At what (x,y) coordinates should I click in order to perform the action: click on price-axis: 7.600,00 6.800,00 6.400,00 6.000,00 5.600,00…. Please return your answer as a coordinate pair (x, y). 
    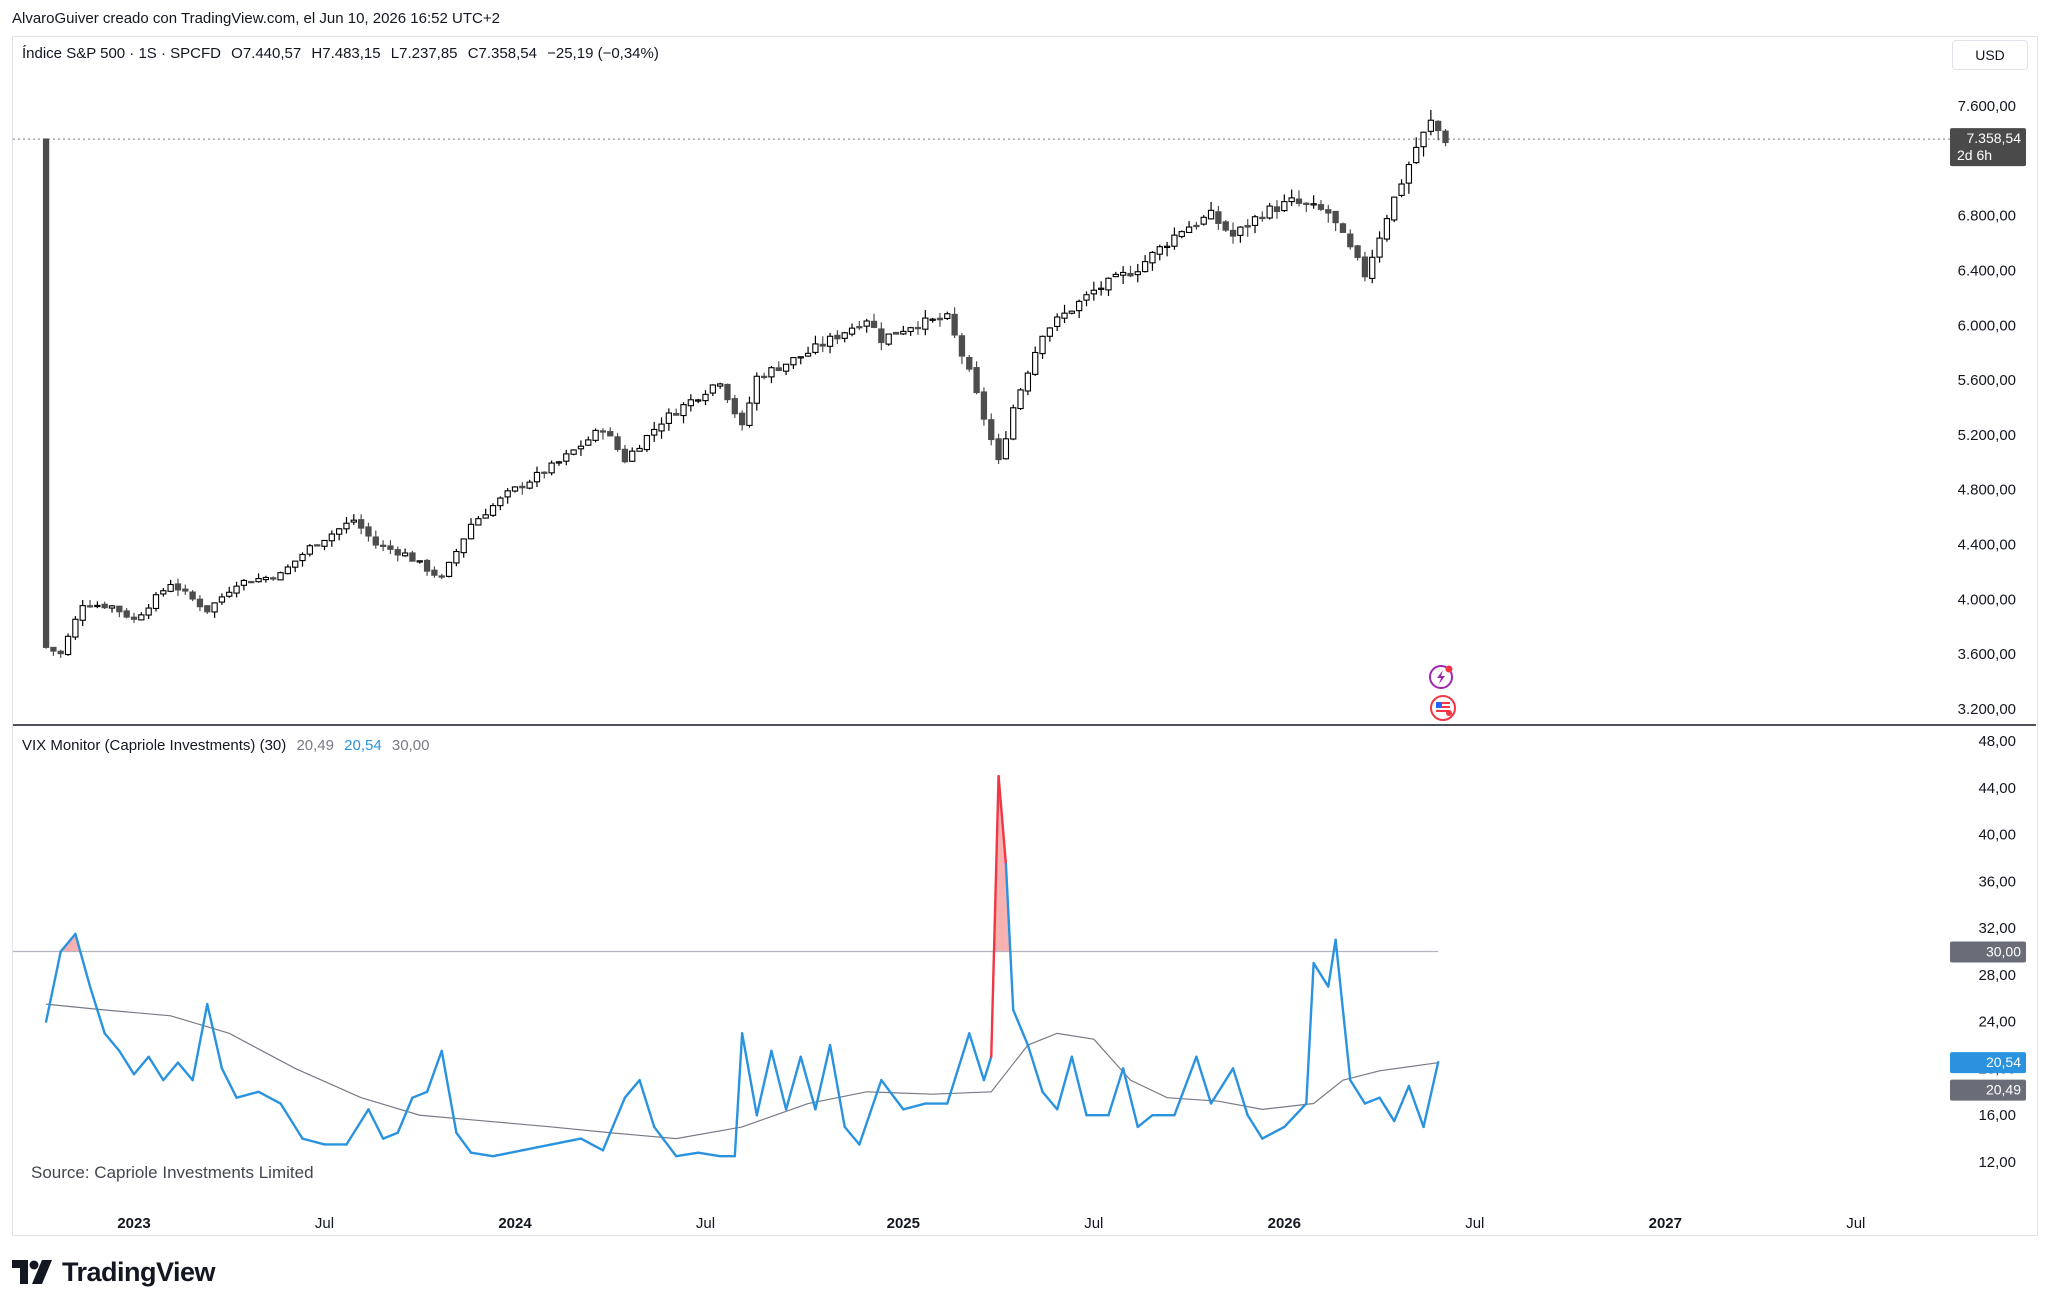
    Looking at the image, I should click on (1988, 408).